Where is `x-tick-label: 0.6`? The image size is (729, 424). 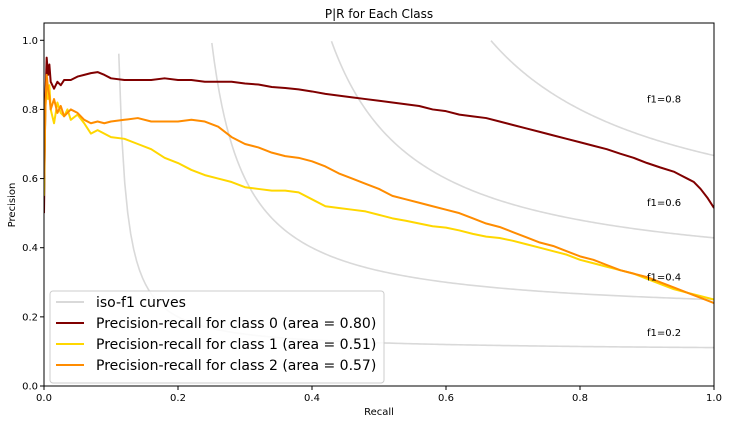
x-tick-label: 0.6 is located at coordinates (446, 398).